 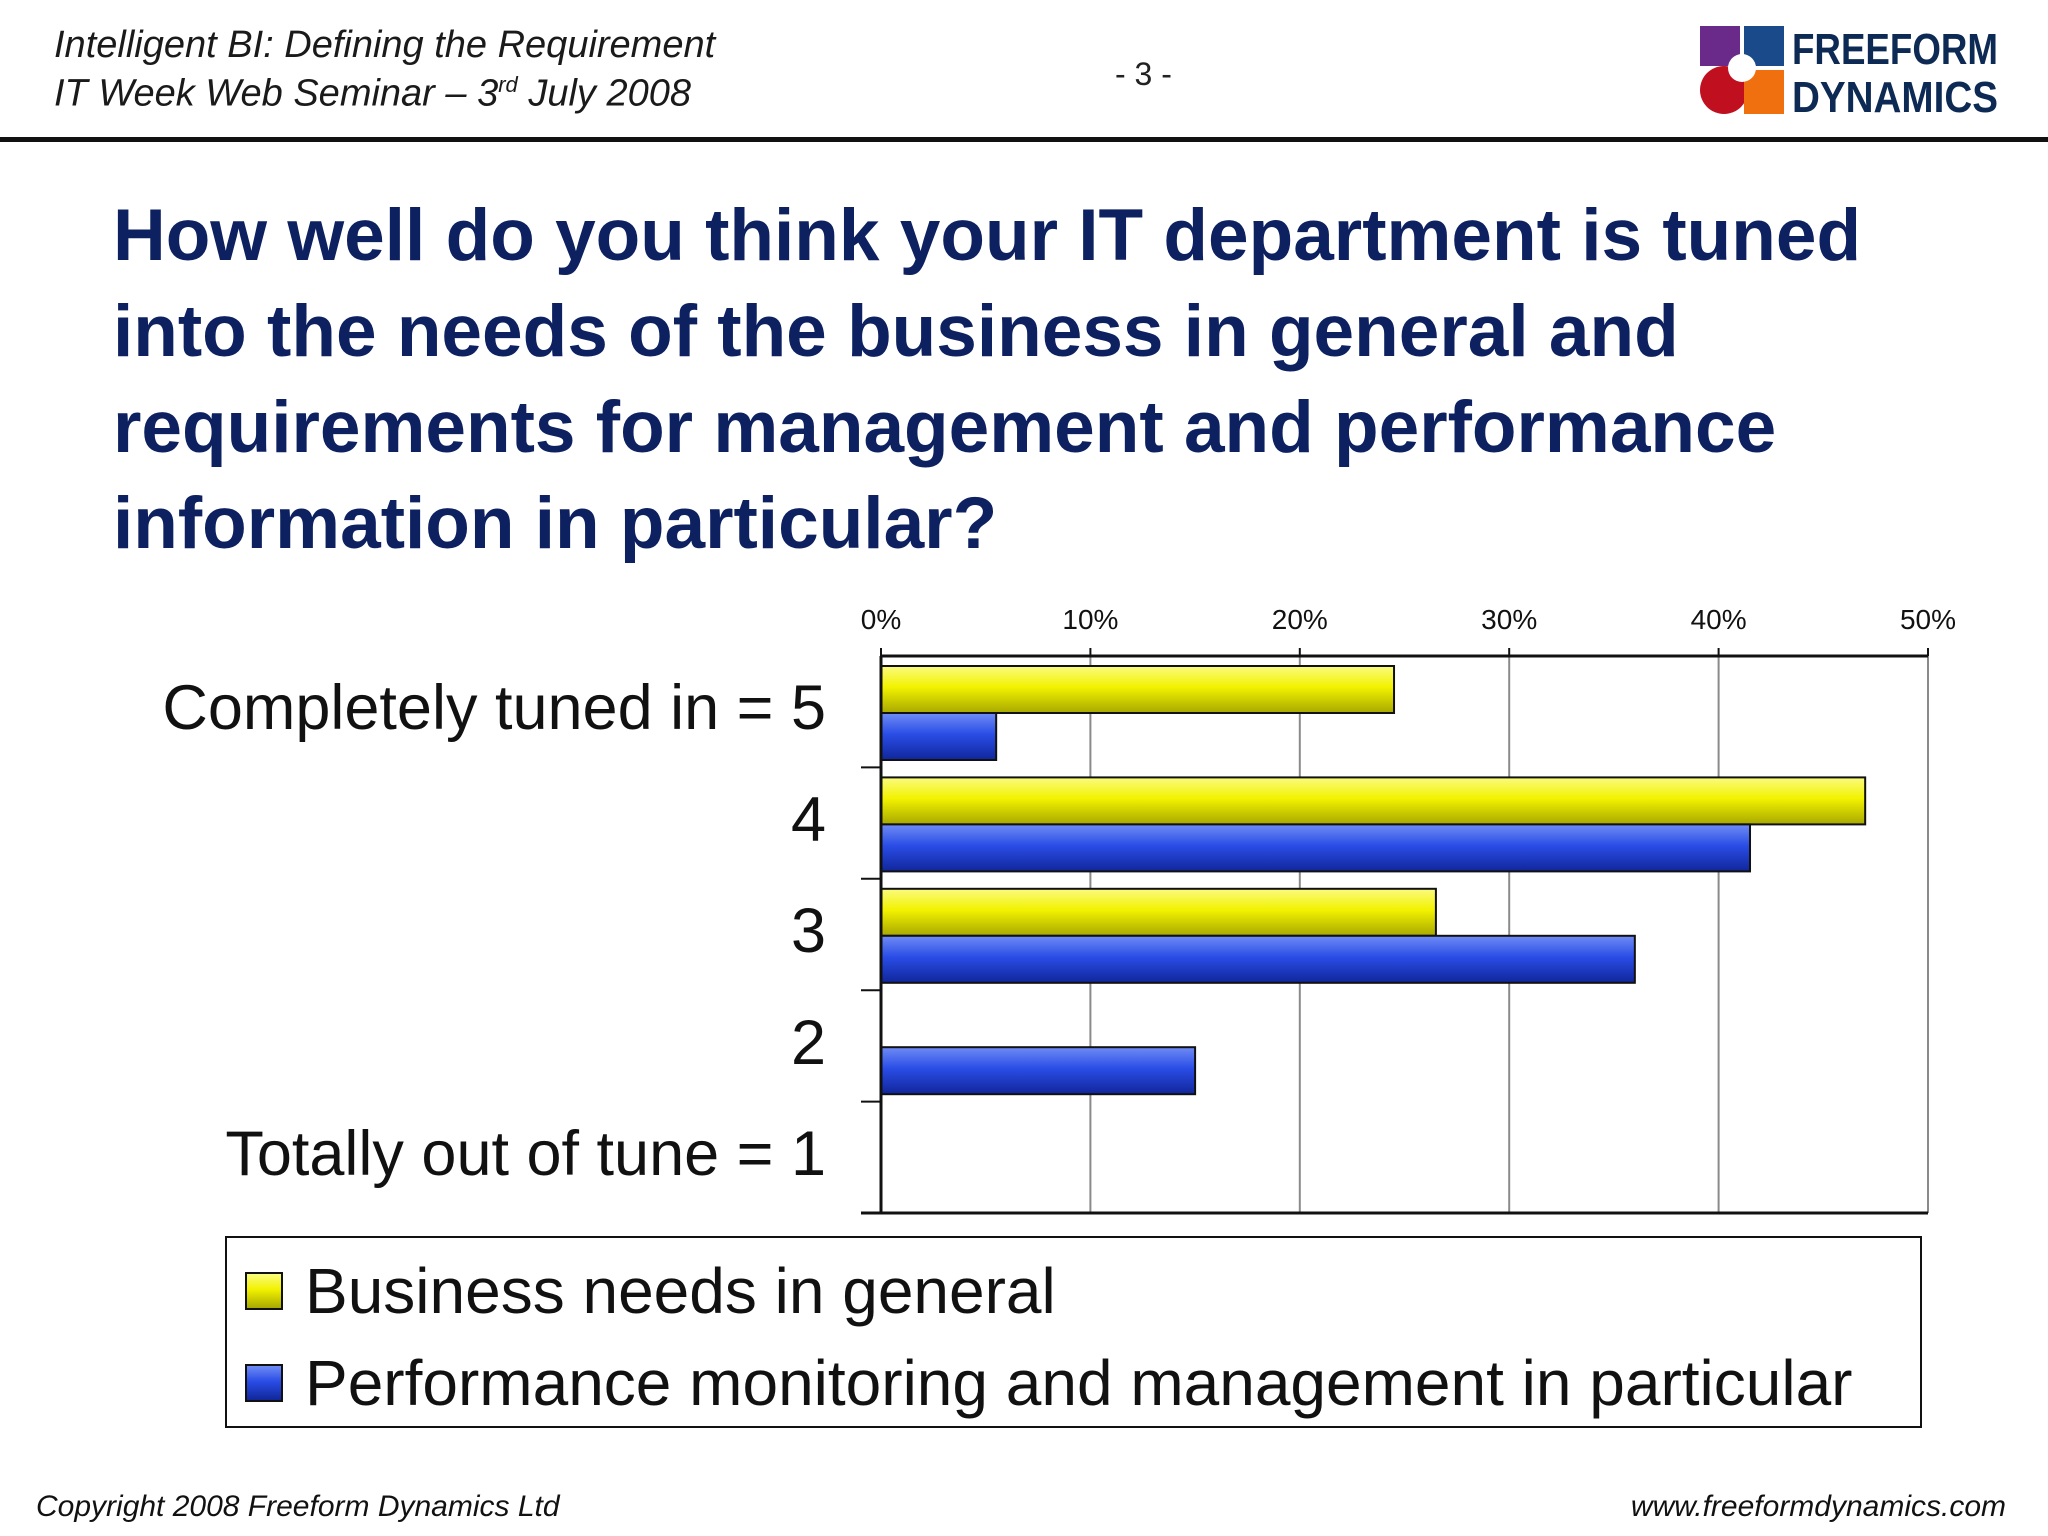 I want to click on seminar-date: IT Week Web Seminar – 3rd July 2008, so click(x=372, y=94).